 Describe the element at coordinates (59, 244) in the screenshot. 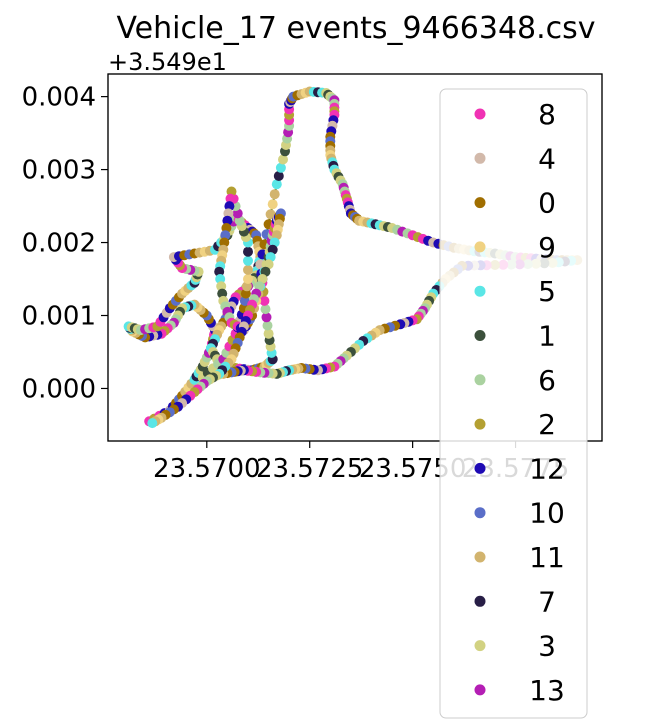

I see `y-tick-label: 0.002` at that location.